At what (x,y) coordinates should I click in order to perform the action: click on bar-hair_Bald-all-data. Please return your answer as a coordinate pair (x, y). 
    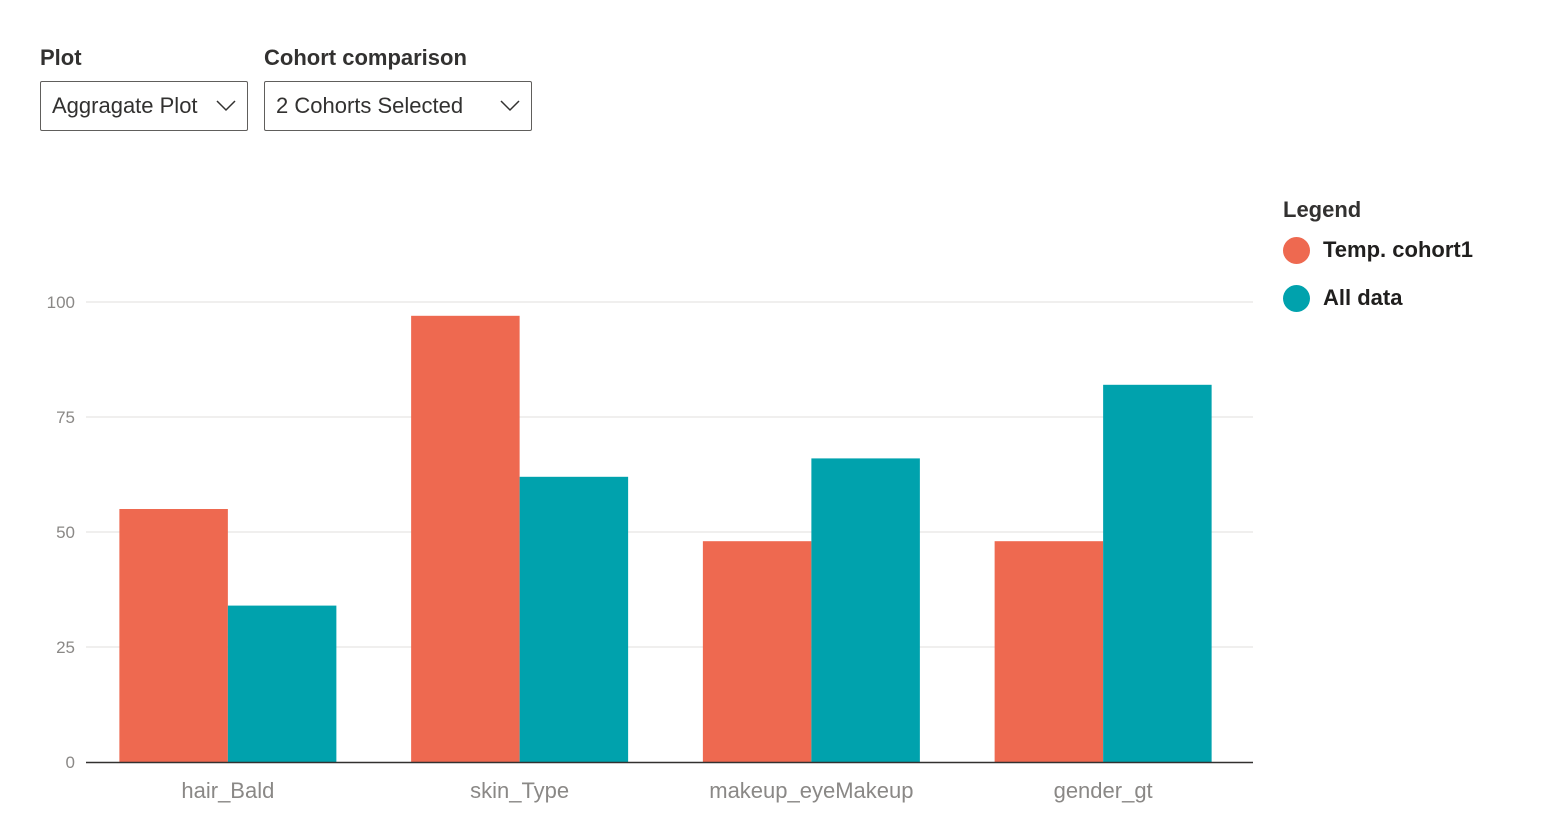
    Looking at the image, I should click on (282, 683).